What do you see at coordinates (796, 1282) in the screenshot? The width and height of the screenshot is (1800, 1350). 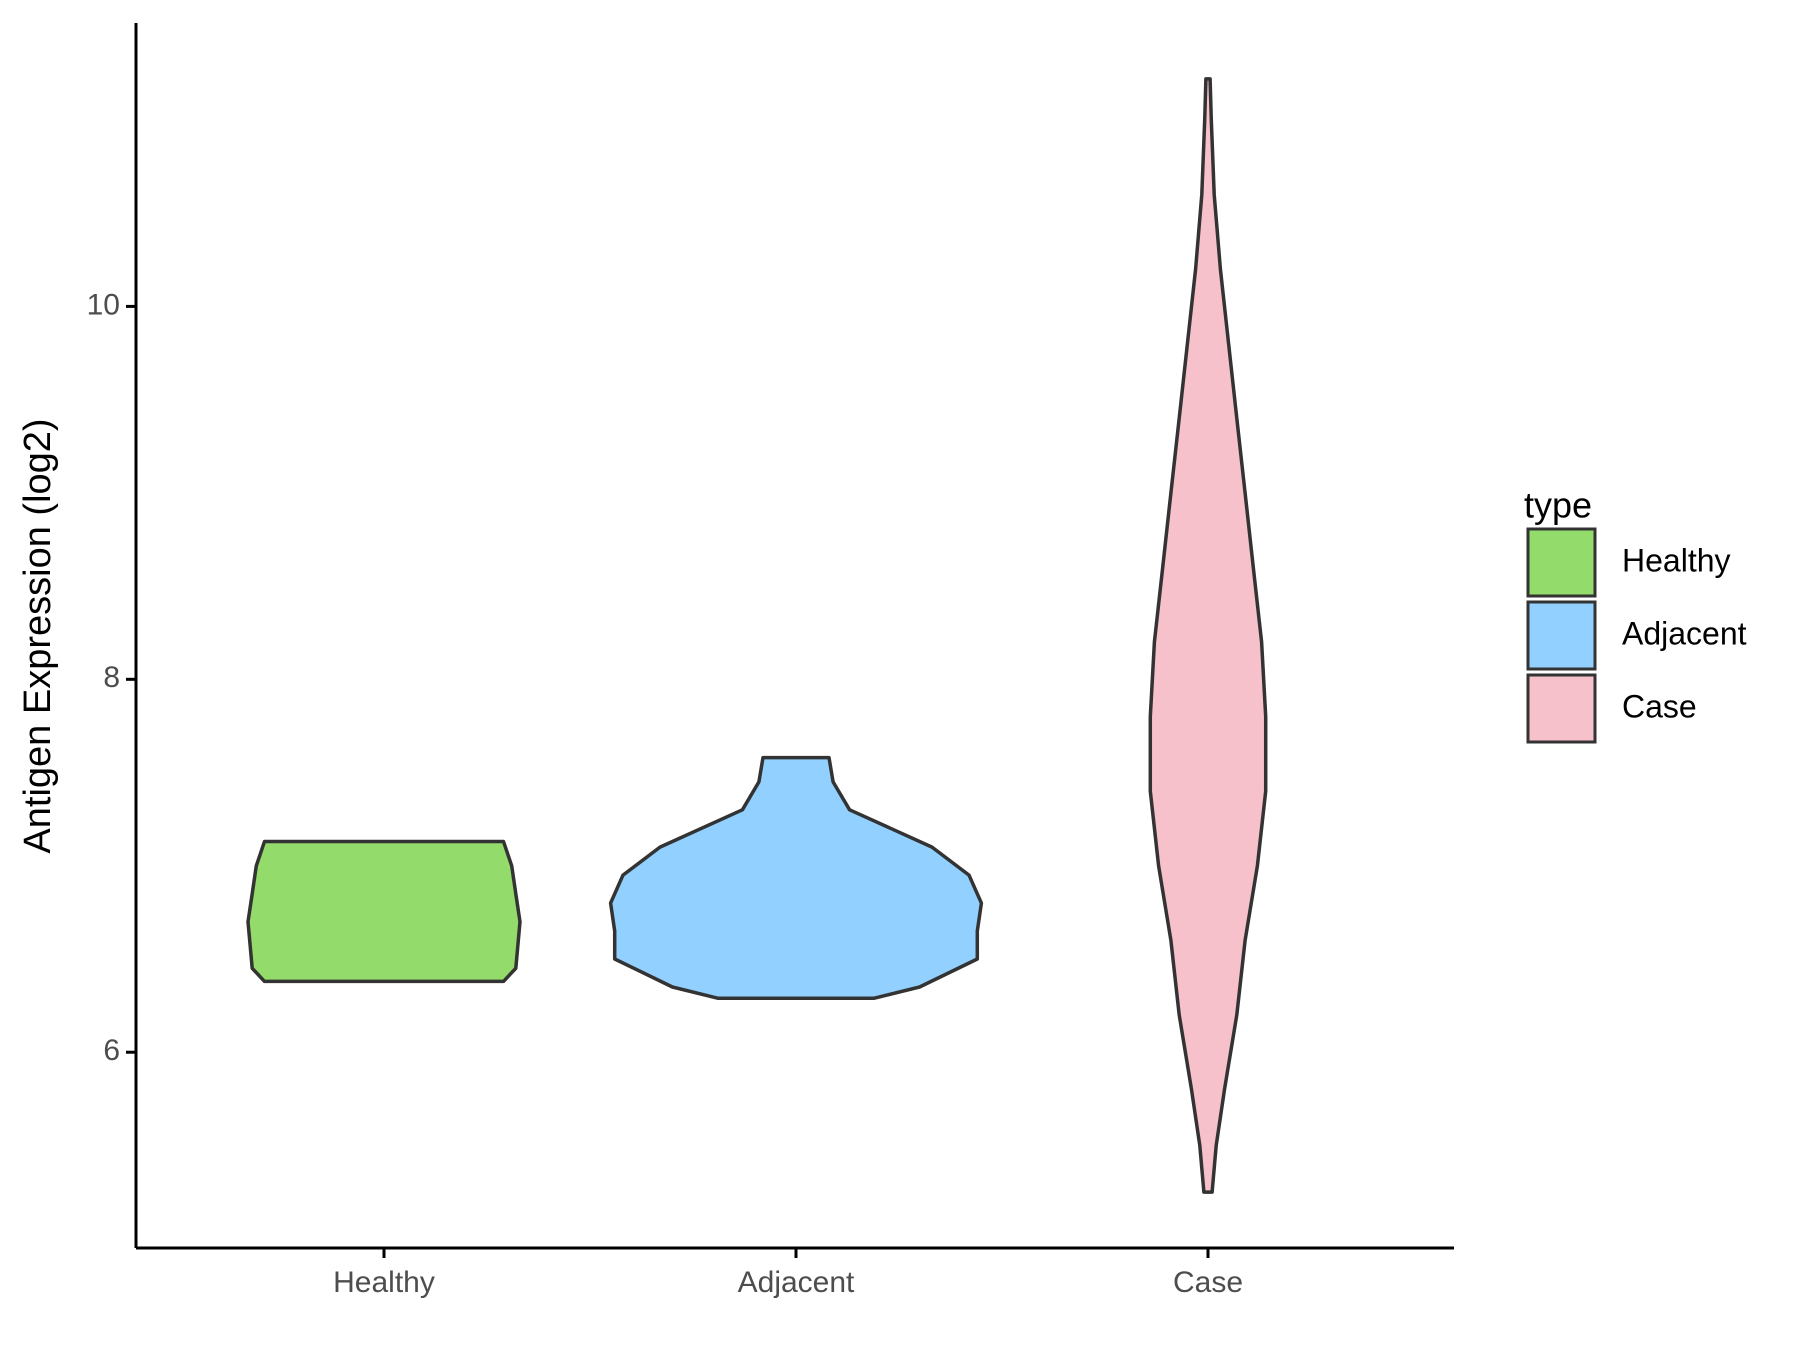 I see `x-tick-label: Adjacent` at bounding box center [796, 1282].